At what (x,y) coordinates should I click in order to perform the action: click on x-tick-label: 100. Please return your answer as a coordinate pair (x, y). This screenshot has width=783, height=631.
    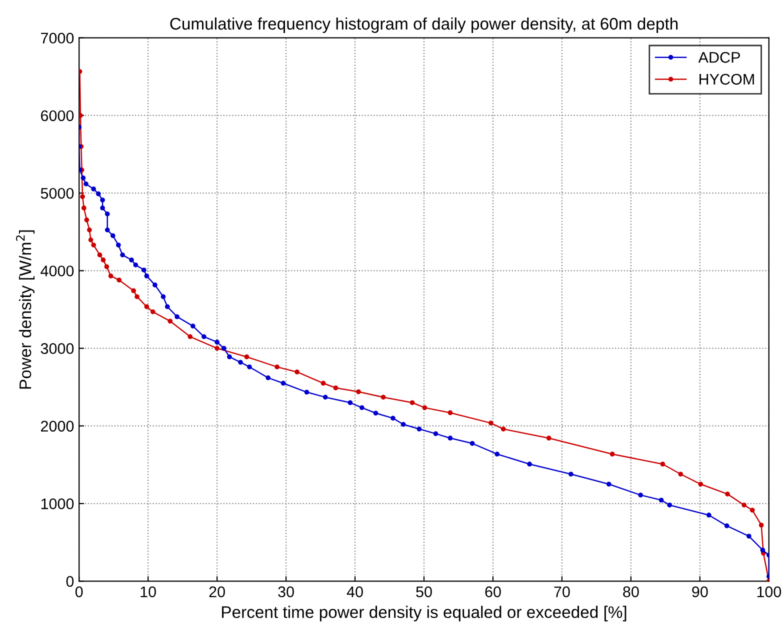
    Looking at the image, I should click on (769, 592).